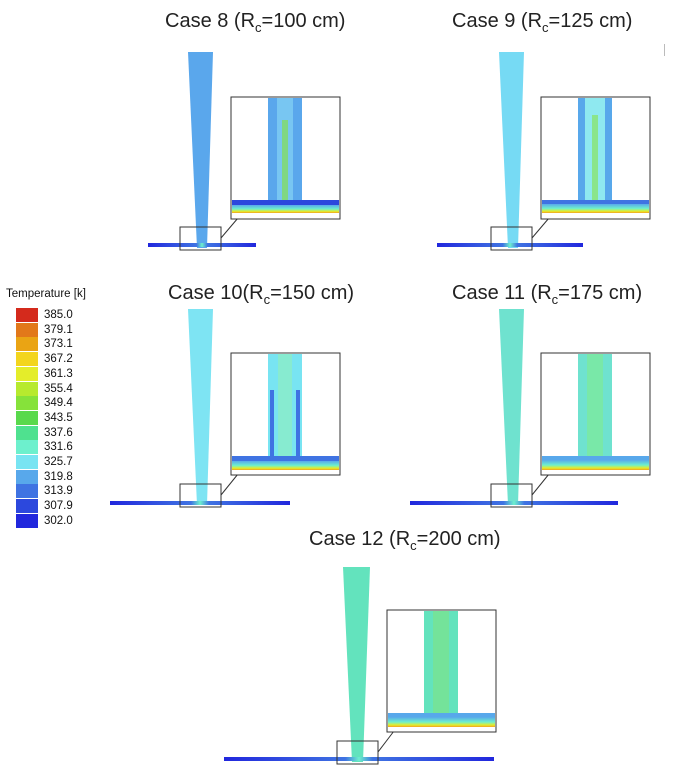 This screenshot has height=765, width=694. I want to click on legend-entry: 325.7, so click(81, 462).